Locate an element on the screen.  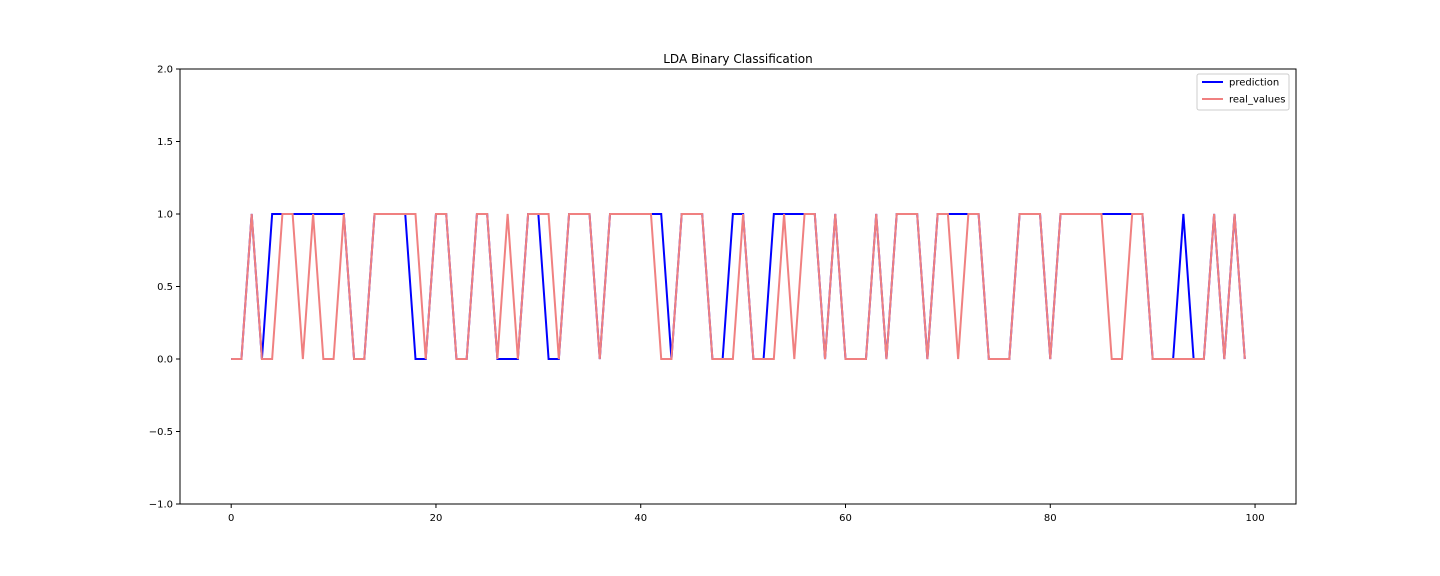
y-tick-label: 1.5 is located at coordinates (165, 142).